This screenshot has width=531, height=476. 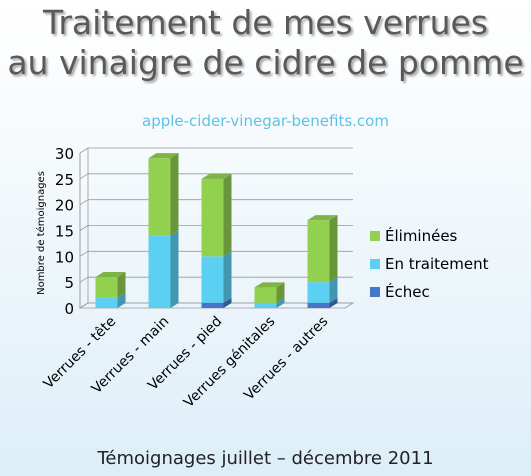 I want to click on legend-label: Échec, so click(x=407, y=291).